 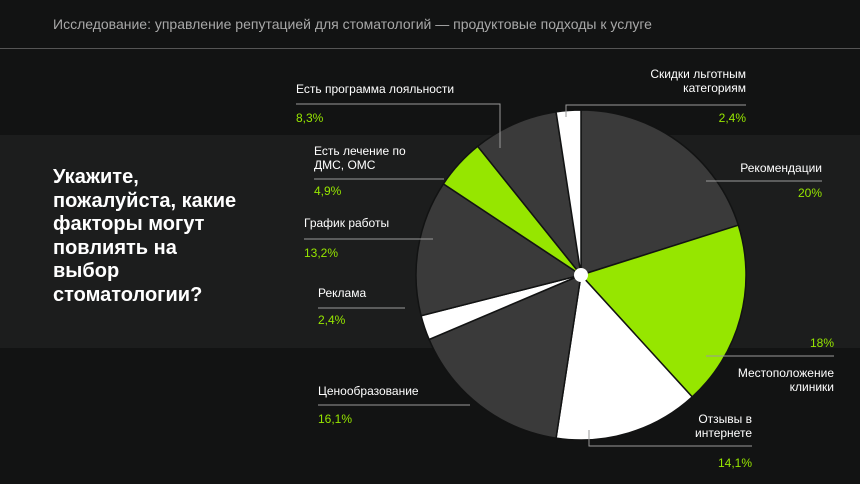 What do you see at coordinates (581, 275) in the screenshot?
I see `pie-center-dot` at bounding box center [581, 275].